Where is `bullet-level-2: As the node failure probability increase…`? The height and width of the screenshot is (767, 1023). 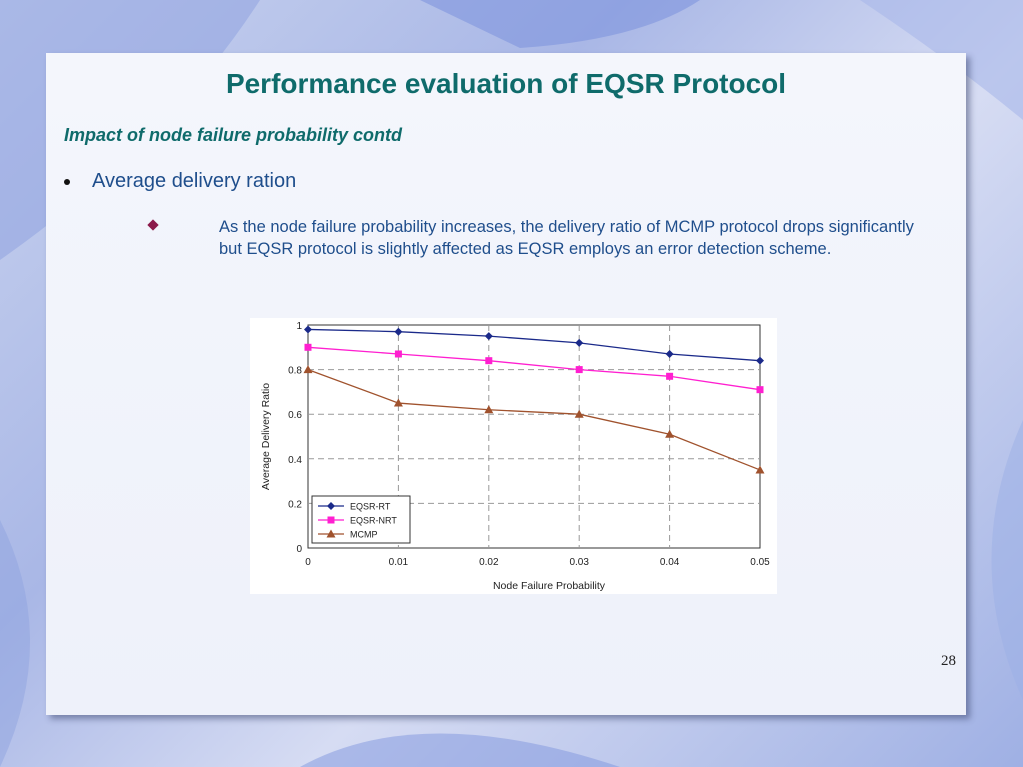 bullet-level-2: As the node failure probability increase… is located at coordinates (543, 238).